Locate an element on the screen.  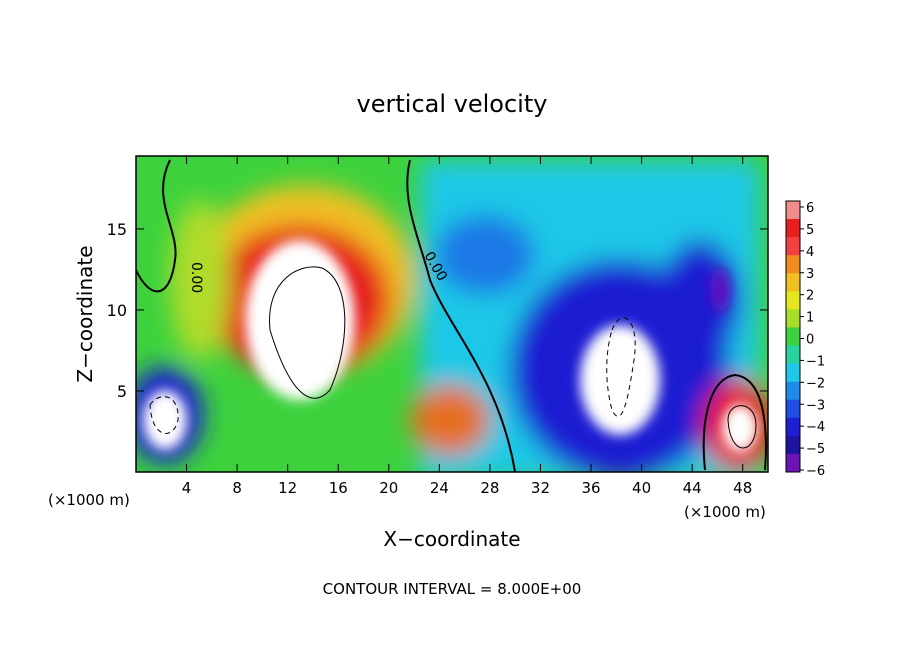
x-tick-label: 12 is located at coordinates (287, 488).